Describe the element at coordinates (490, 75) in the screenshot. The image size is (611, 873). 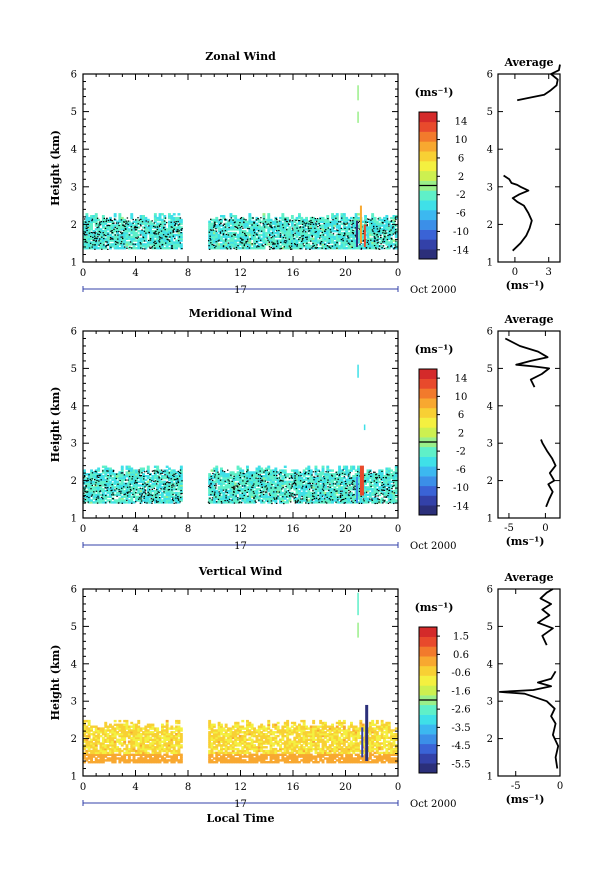
I see `profile-y-tick-label: 6` at that location.